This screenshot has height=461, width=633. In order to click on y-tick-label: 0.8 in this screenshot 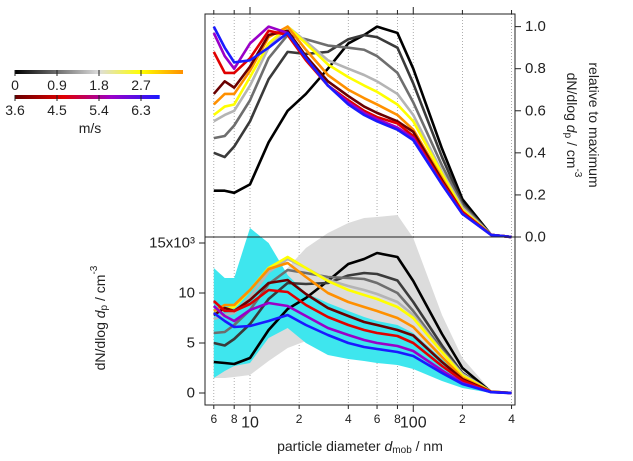, I will do `click(535, 68)`.